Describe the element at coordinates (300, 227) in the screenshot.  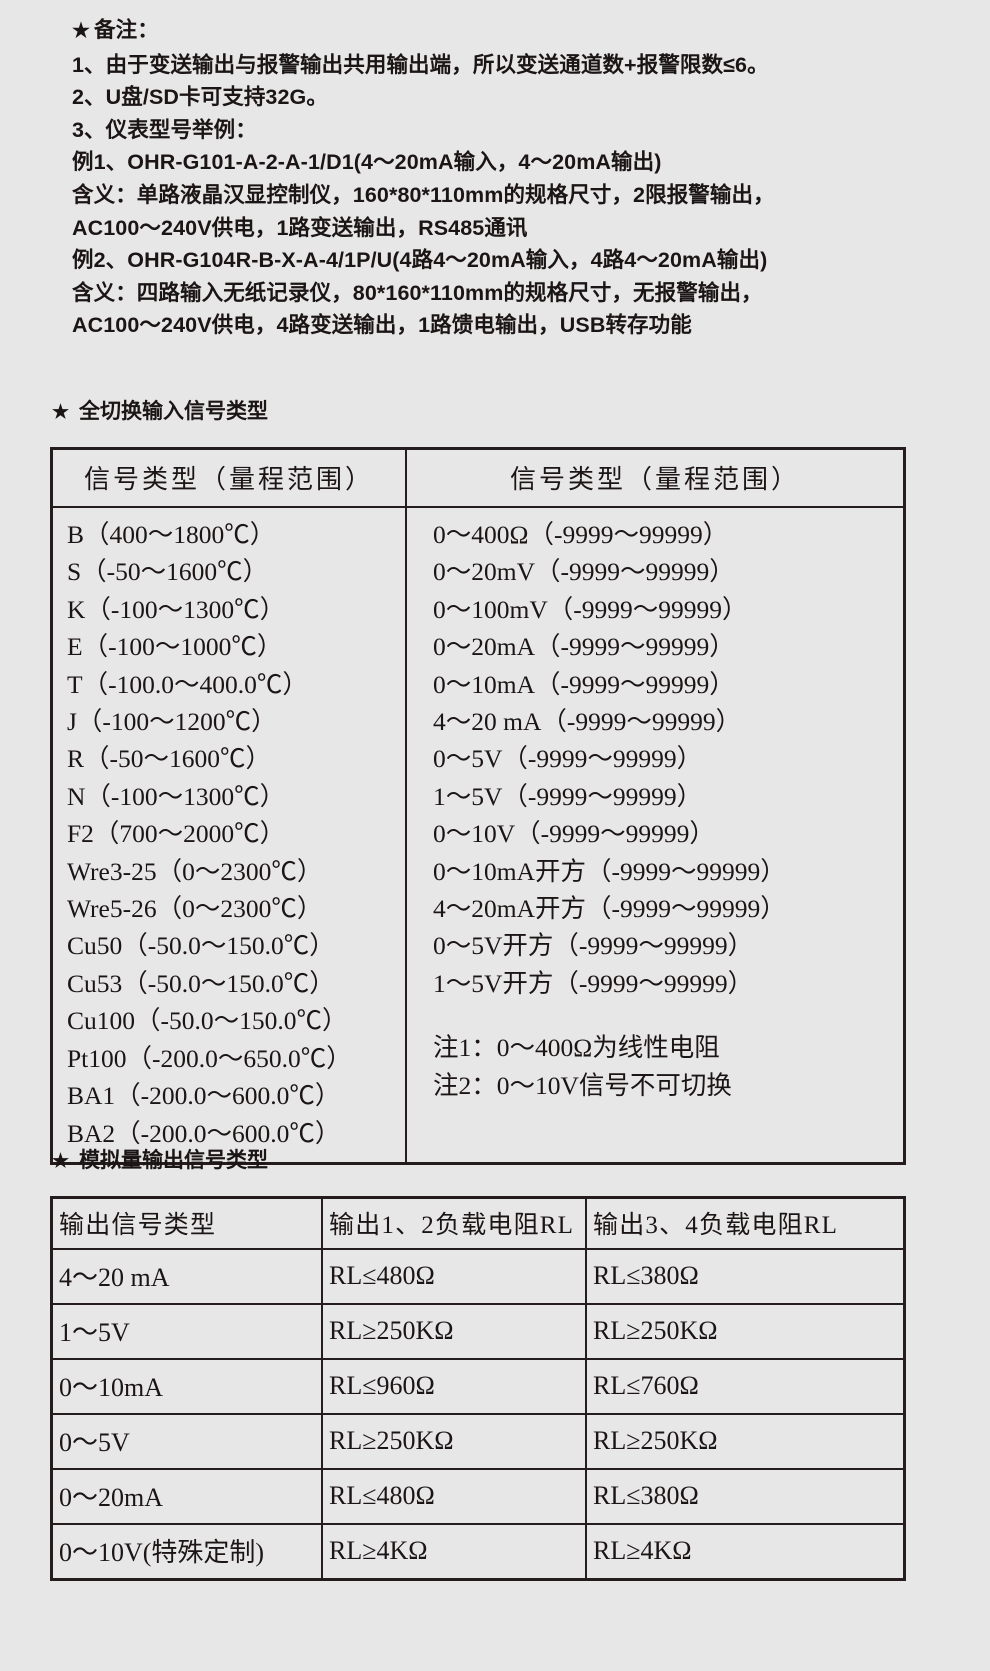
I see `remark-example-1-meaning-b: AC100～240V供电，1路变送输出，RS485通讯` at that location.